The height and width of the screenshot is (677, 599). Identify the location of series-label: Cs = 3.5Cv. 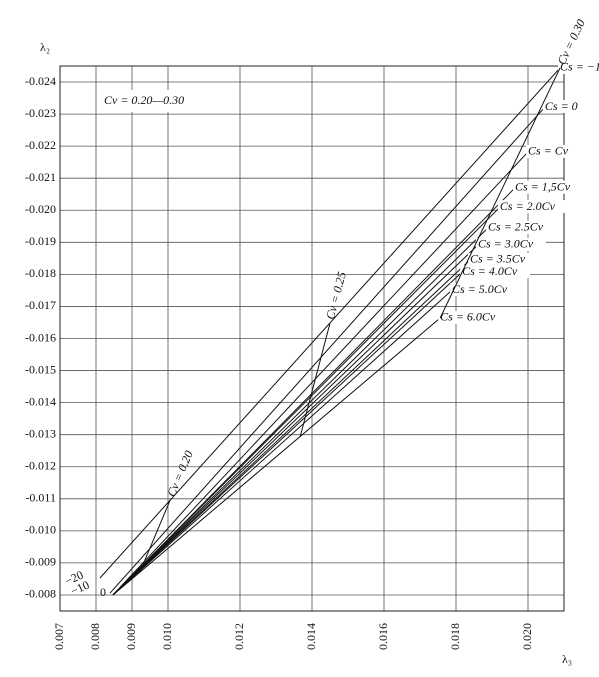
(498, 259).